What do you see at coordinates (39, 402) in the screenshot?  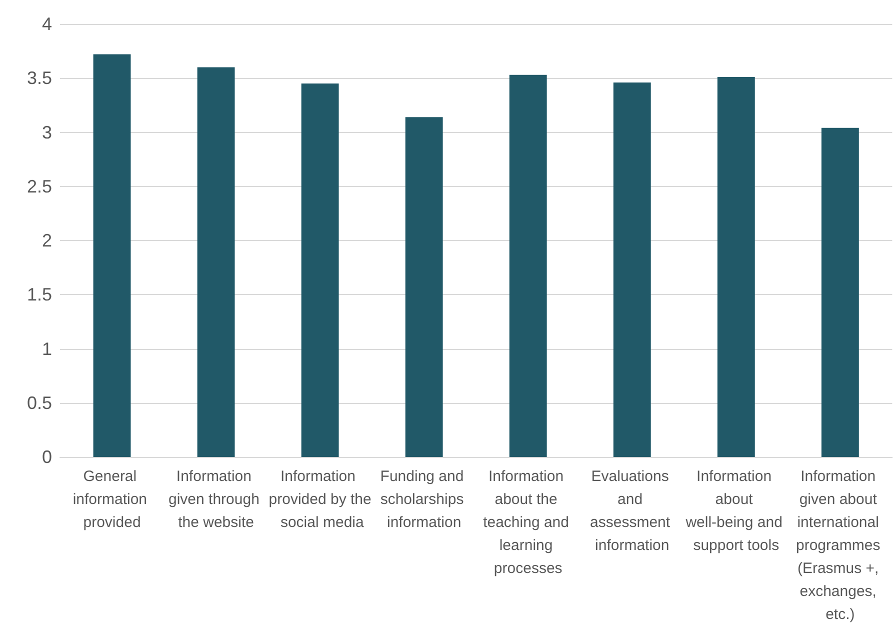 I see `y-tick-label: 0.5` at bounding box center [39, 402].